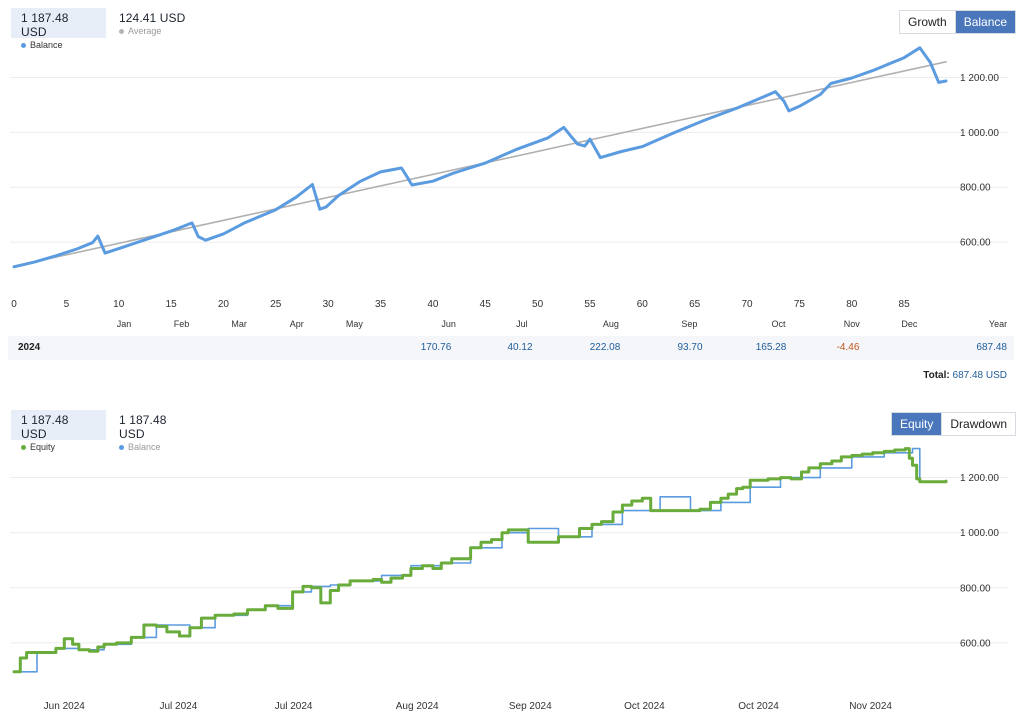 This screenshot has width=1024, height=715. I want to click on month-value-jun: 170.76, so click(436, 347).